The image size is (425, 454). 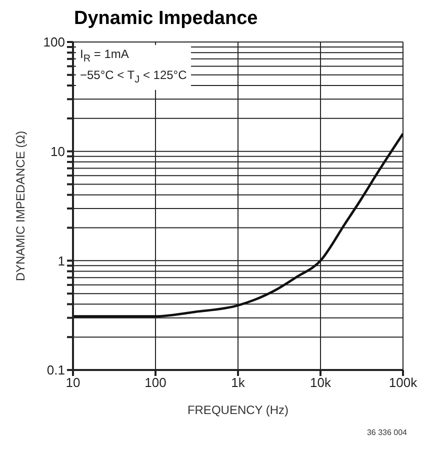 What do you see at coordinates (321, 382) in the screenshot?
I see `x-tick-label: 10k` at bounding box center [321, 382].